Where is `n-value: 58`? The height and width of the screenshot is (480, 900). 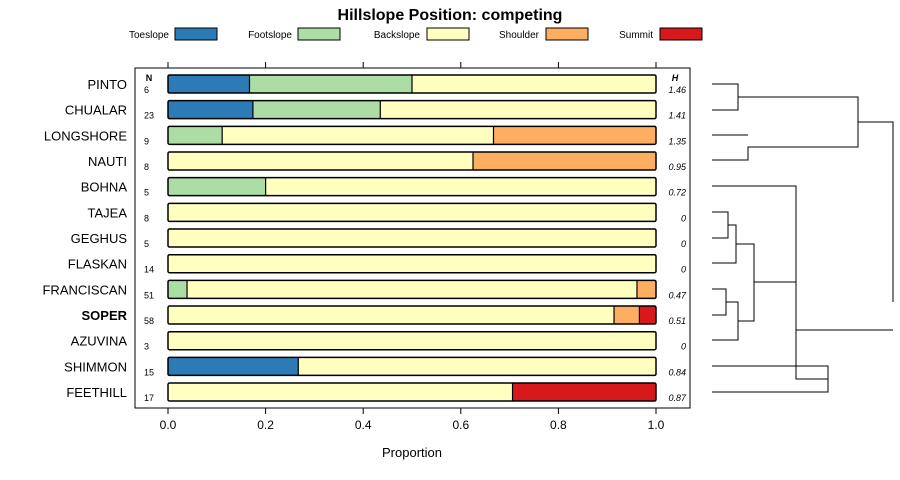 n-value: 58 is located at coordinates (149, 321).